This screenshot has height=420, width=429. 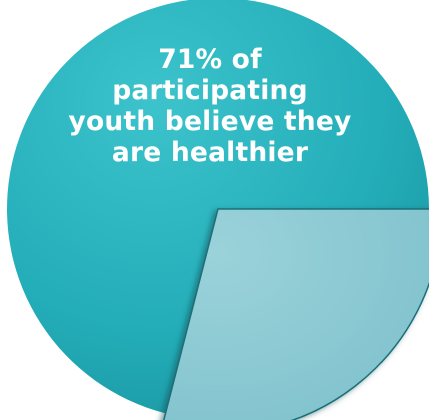 What do you see at coordinates (210, 90) in the screenshot?
I see `annotation-line-2: participating` at bounding box center [210, 90].